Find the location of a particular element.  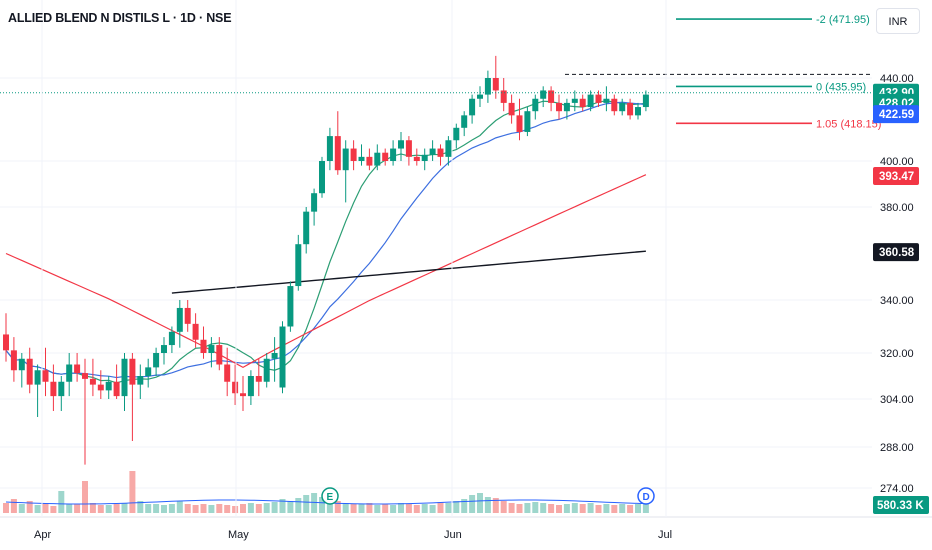

price-badge-label: 393.47 is located at coordinates (896, 177).